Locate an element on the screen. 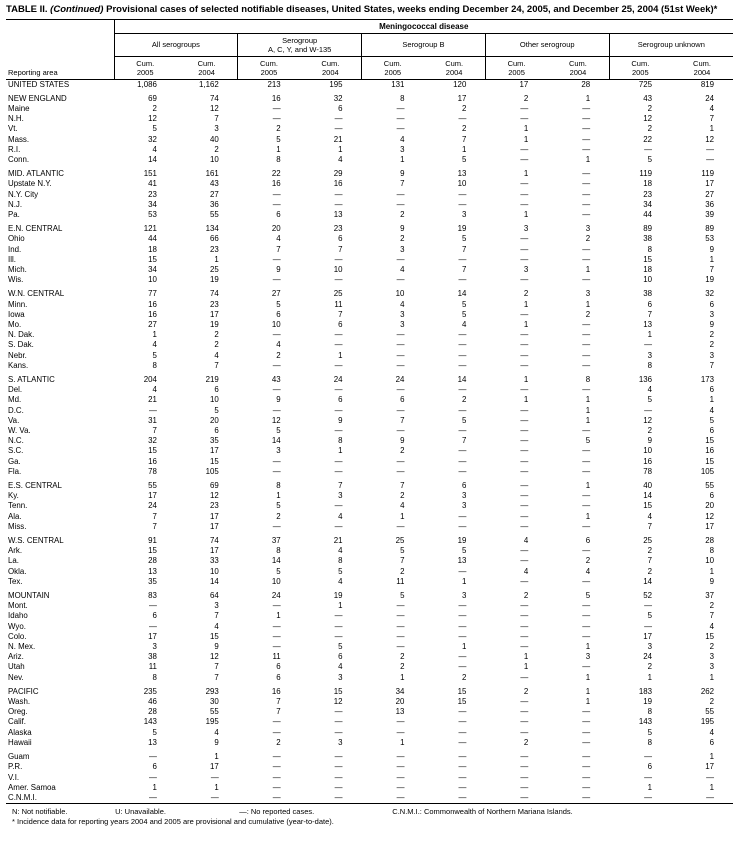 This screenshot has width=739, height=850. value-cell: 14 is located at coordinates (152, 159).